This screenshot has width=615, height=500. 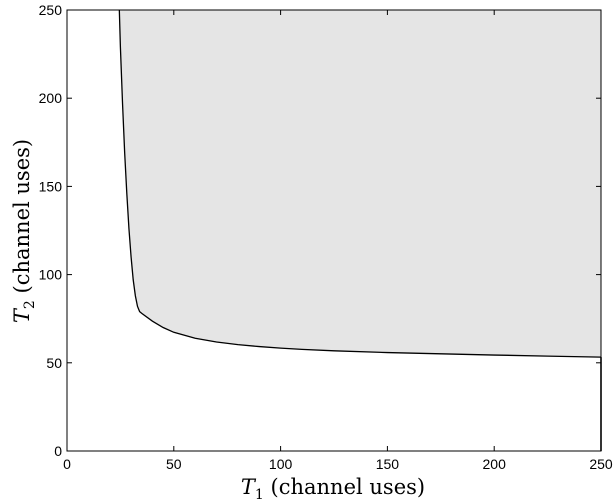 I want to click on y-tick-label: 200, so click(x=51, y=98).